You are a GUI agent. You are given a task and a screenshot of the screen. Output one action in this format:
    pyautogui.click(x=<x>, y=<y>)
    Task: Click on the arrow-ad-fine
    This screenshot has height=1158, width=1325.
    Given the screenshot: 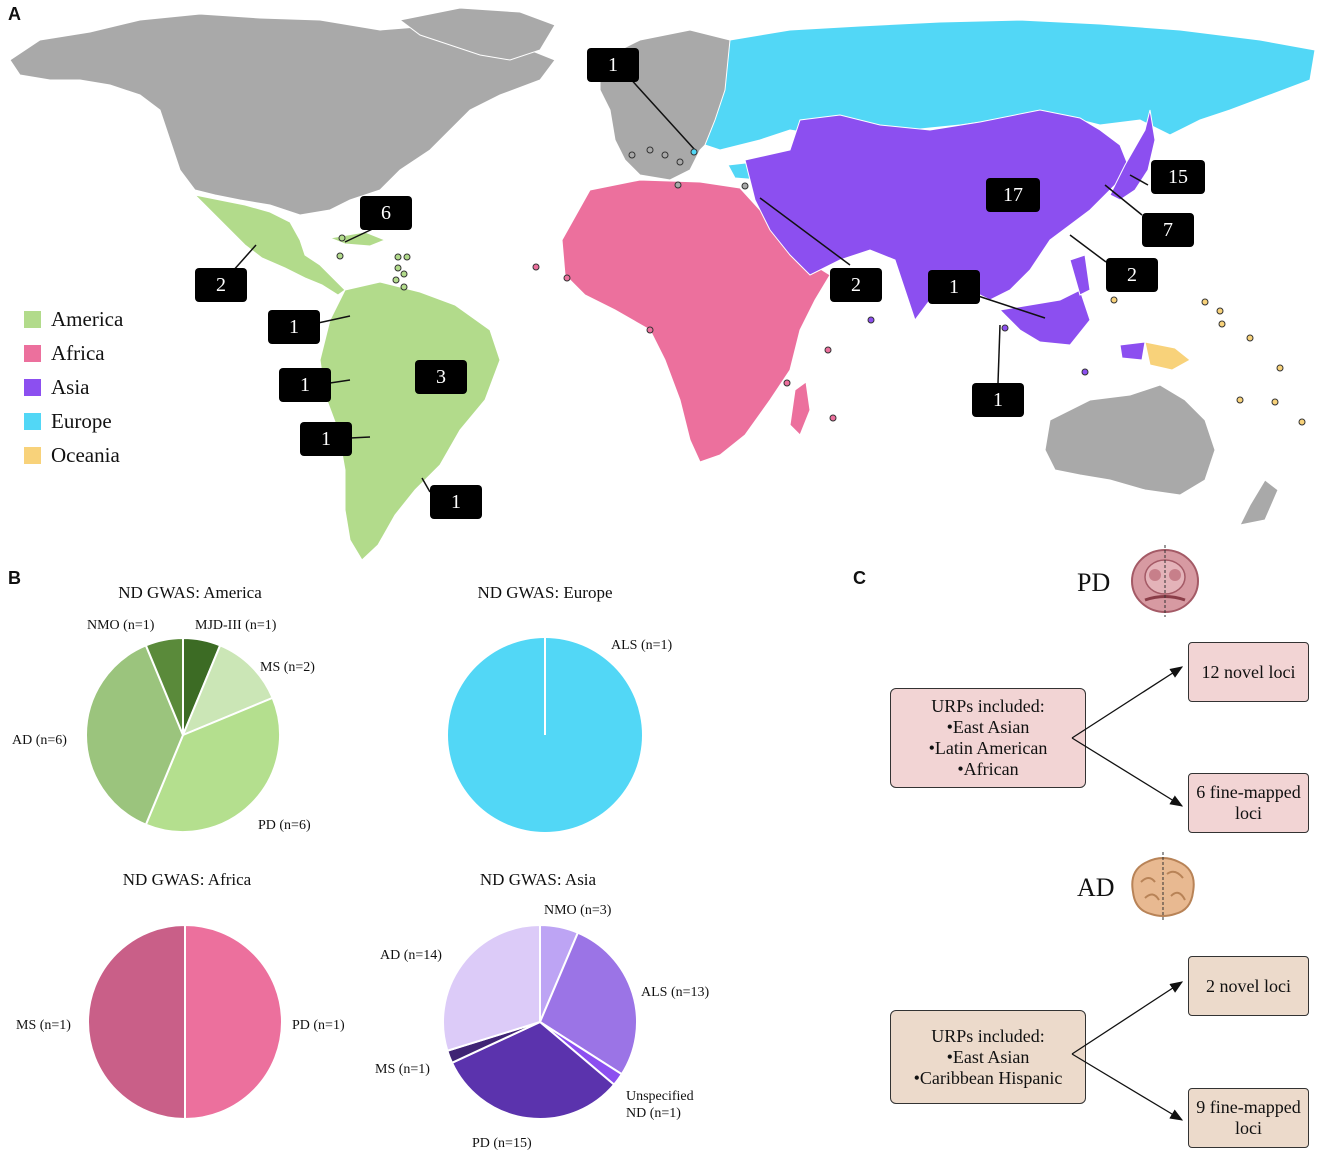 What is the action you would take?
    pyautogui.click(x=1127, y=1087)
    